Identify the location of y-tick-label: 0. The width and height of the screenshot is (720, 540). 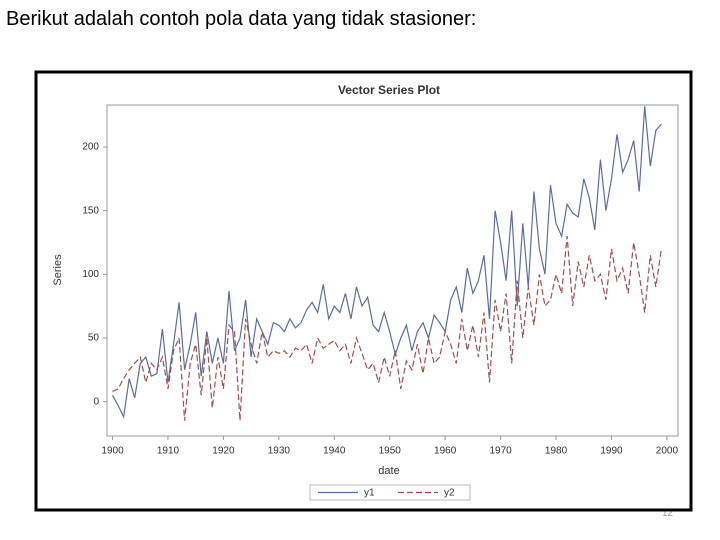
(96, 401).